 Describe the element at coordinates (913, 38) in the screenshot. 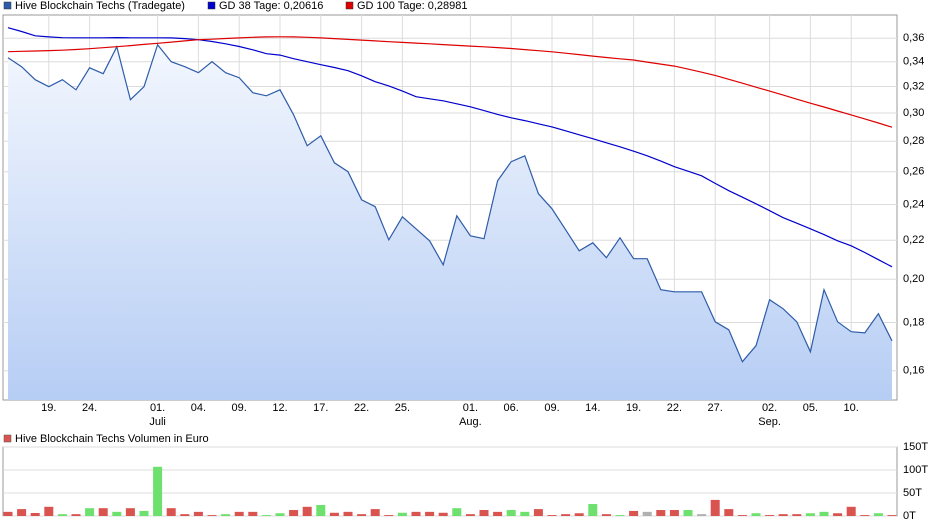

I see `y-tick-label: 0,36` at that location.